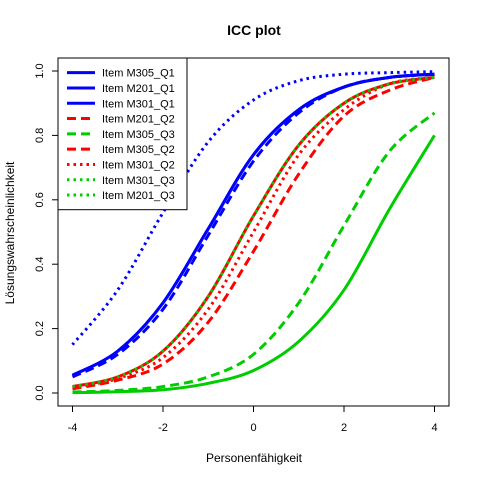  What do you see at coordinates (253, 419) in the screenshot?
I see `x-axis: -4 -2 0 2 4` at bounding box center [253, 419].